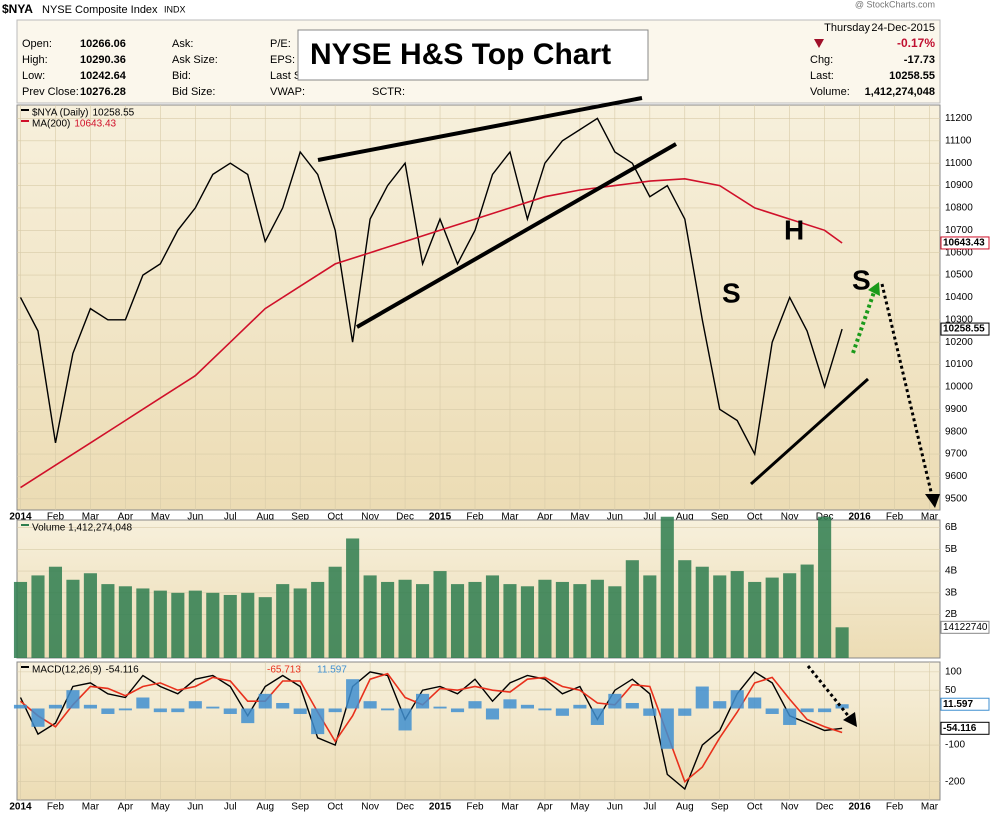 The height and width of the screenshot is (817, 990). Describe the element at coordinates (181, 76) in the screenshot. I see `field-label: Bid:` at that location.